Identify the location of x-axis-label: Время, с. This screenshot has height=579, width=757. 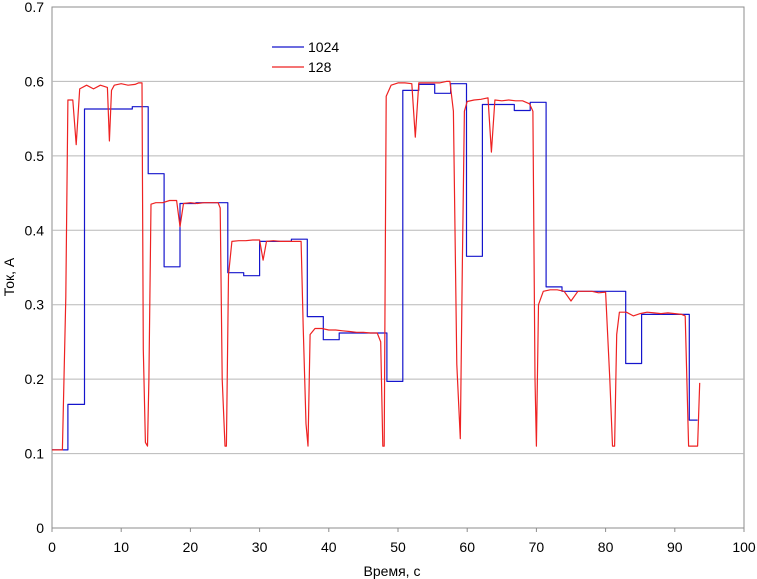
(392, 571).